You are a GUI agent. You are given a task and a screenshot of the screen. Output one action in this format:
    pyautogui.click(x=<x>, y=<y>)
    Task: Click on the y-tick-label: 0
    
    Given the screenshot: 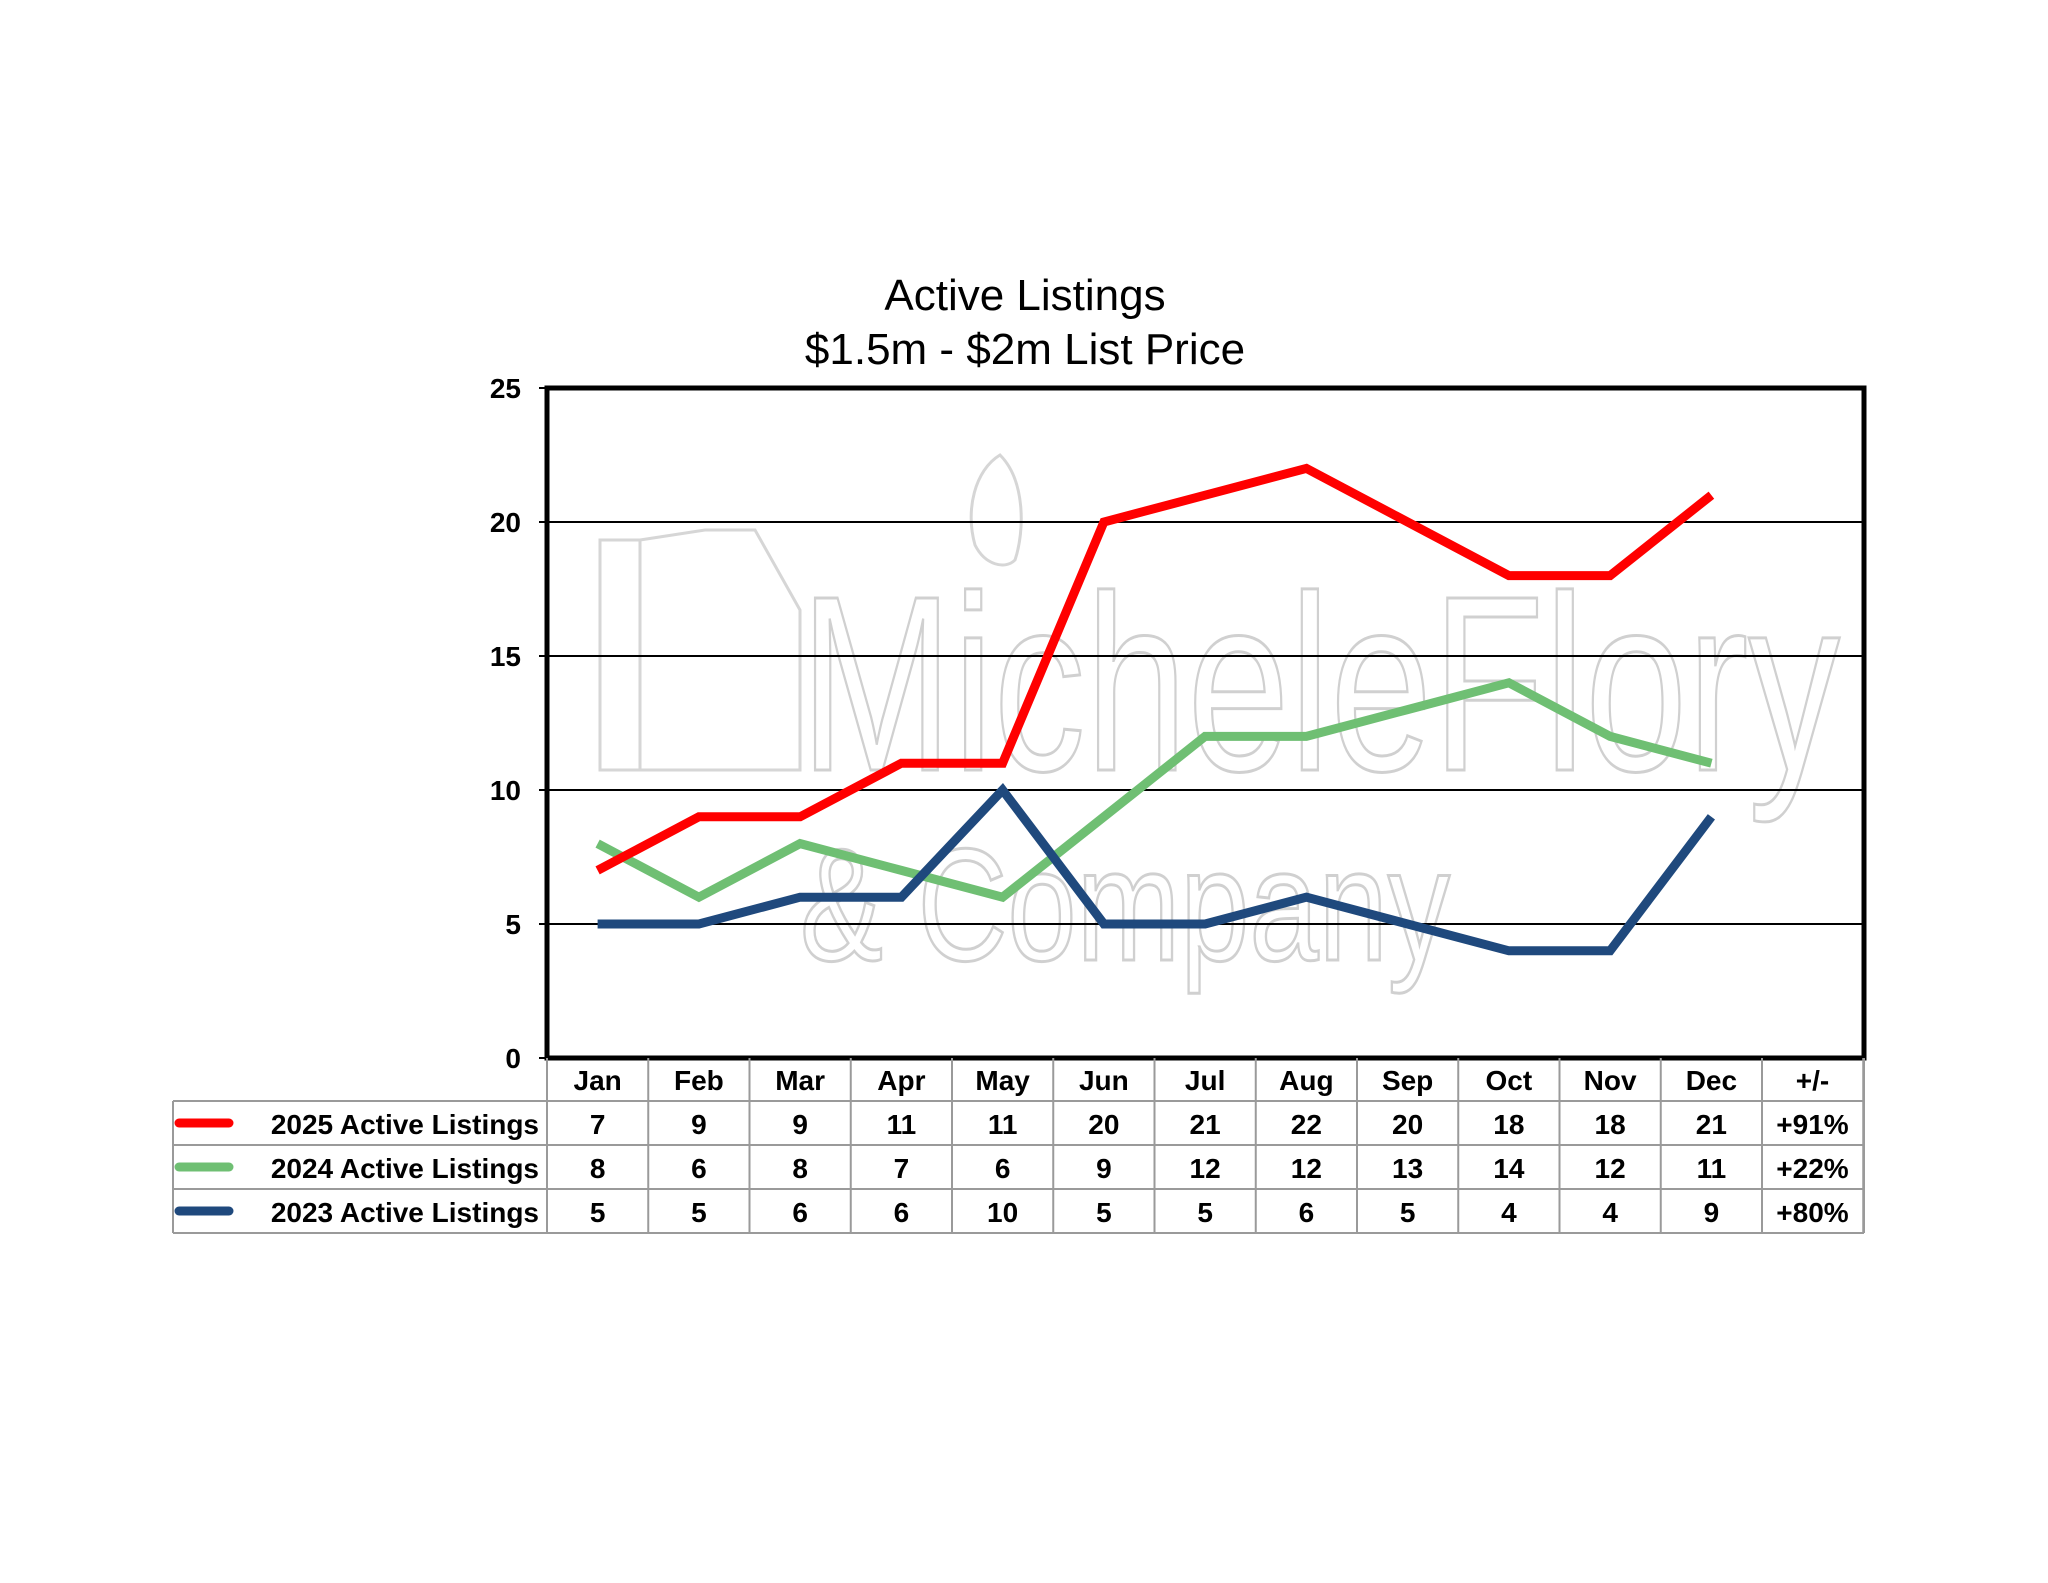 What is the action you would take?
    pyautogui.click(x=513, y=1058)
    